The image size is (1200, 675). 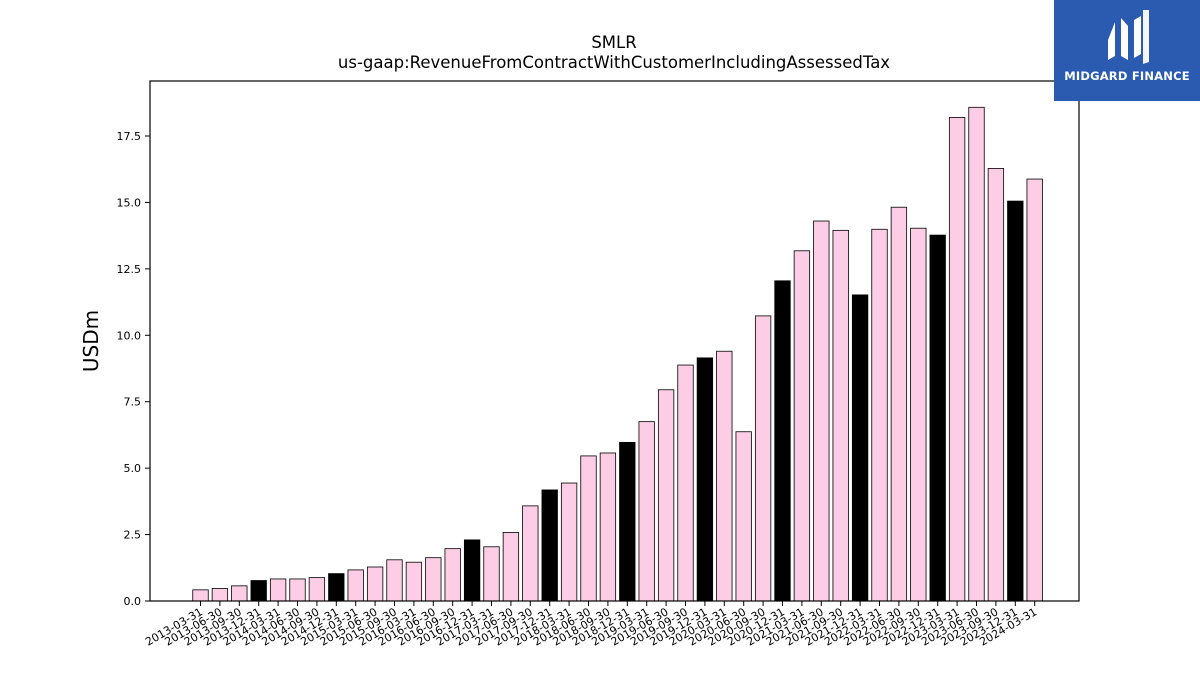 What do you see at coordinates (133, 535) in the screenshot?
I see `y-tick-label: 2.5` at bounding box center [133, 535].